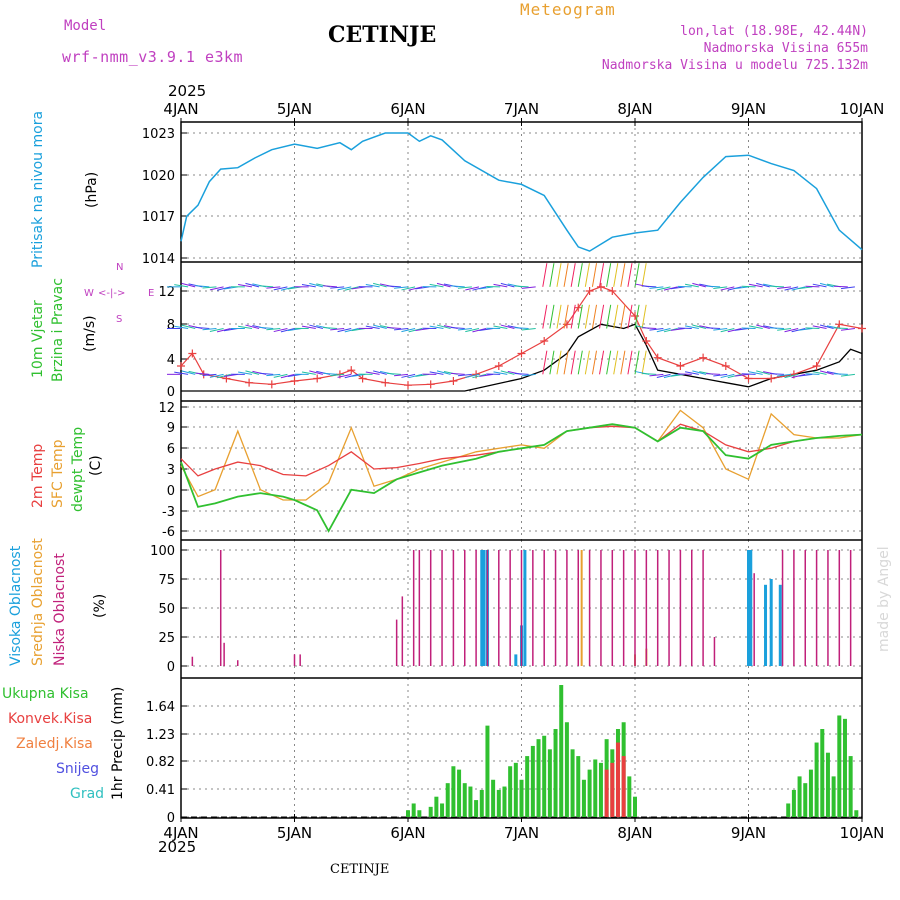 The width and height of the screenshot is (900, 900). Describe the element at coordinates (521, 109) in the screenshot. I see `x-tick-label-top: 7JAN` at that location.